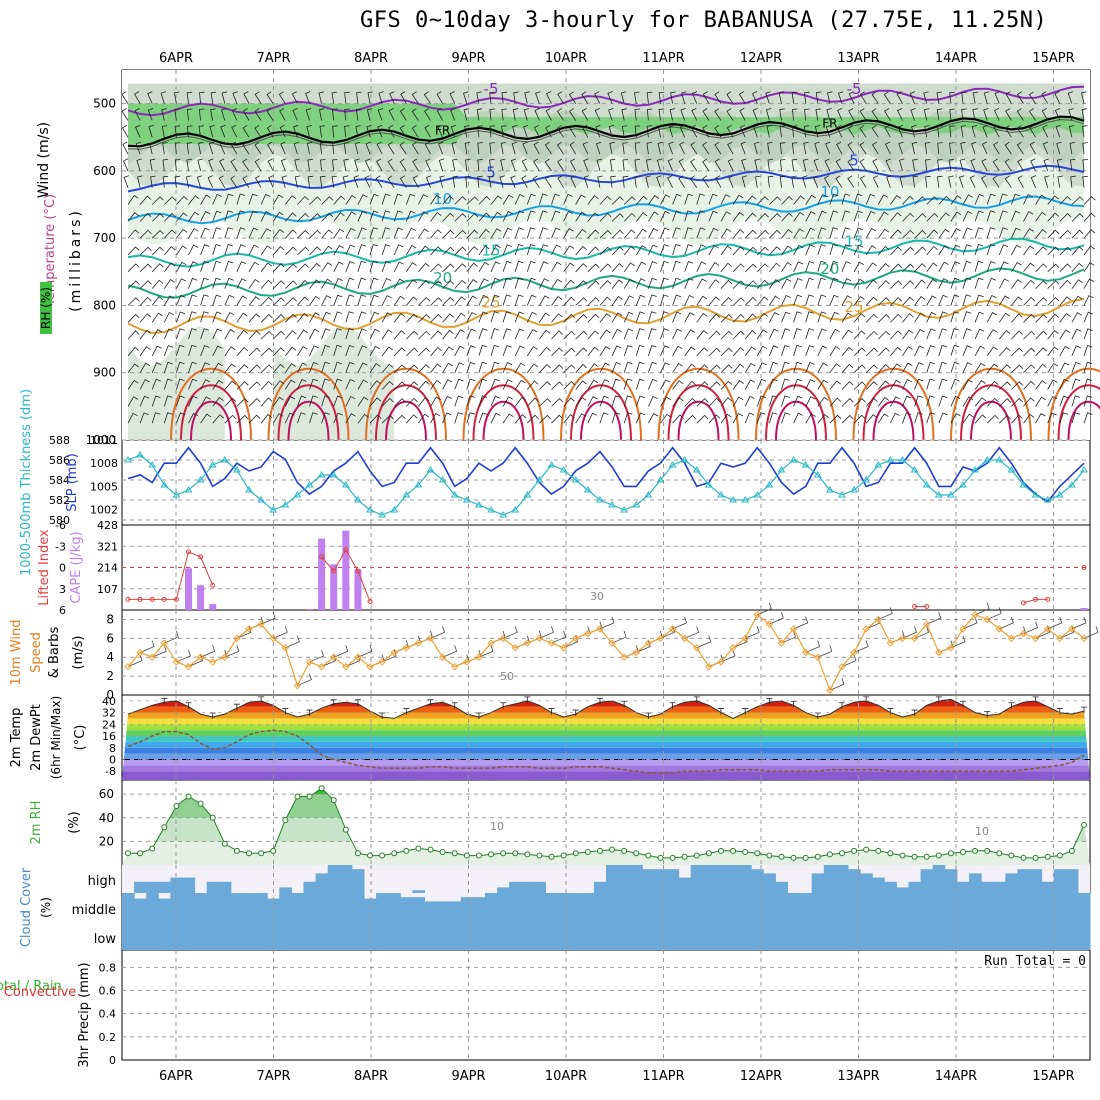 Image resolution: width=1100 pixels, height=1100 pixels. I want to click on wind-barb-10m, so click(922, 632).